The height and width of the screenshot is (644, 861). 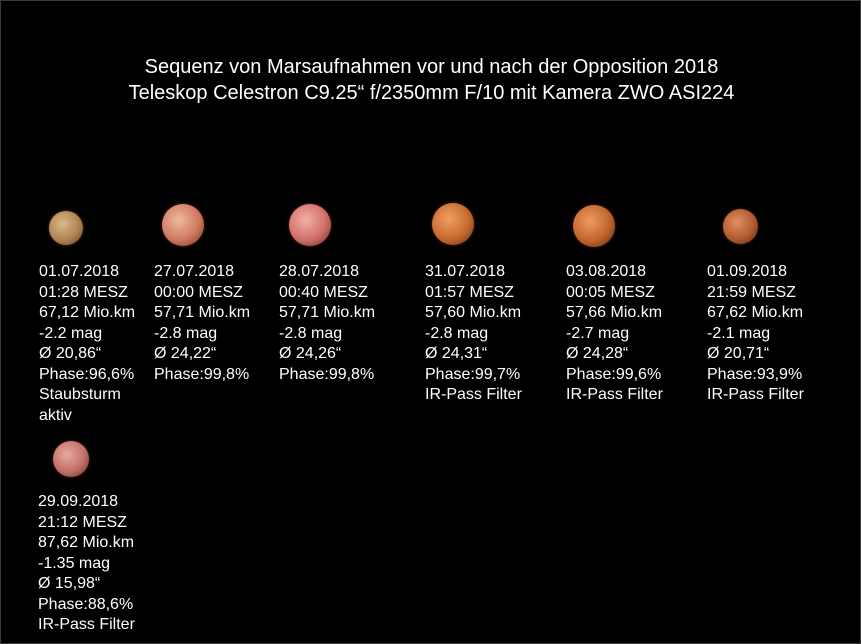 I want to click on observation-date: 27.07.2018, so click(x=194, y=271).